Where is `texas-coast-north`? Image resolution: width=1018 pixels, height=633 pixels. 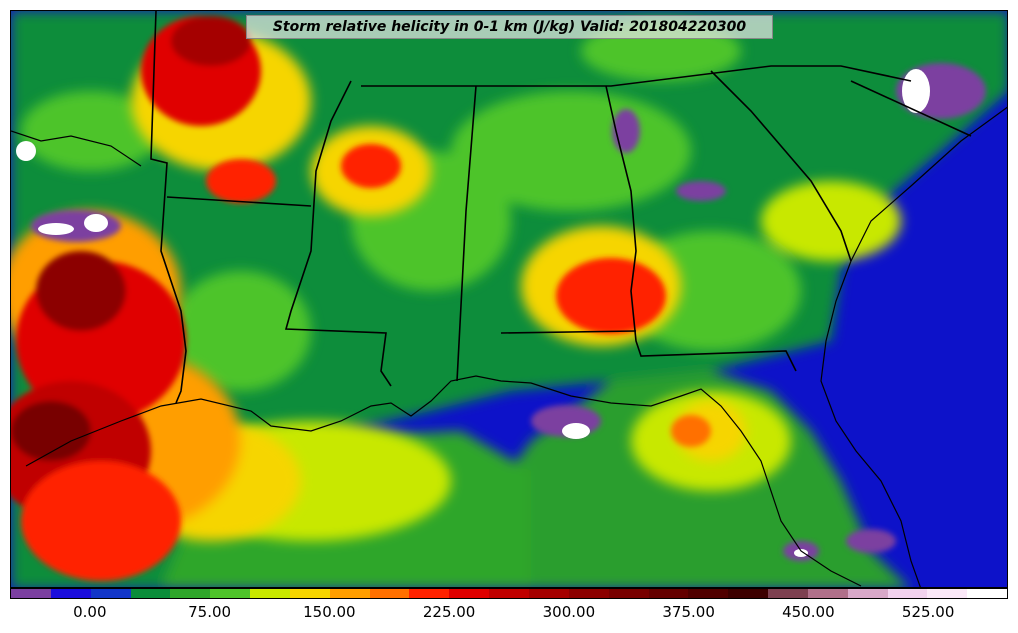
texas-coast-north is located at coordinates (76, 148).